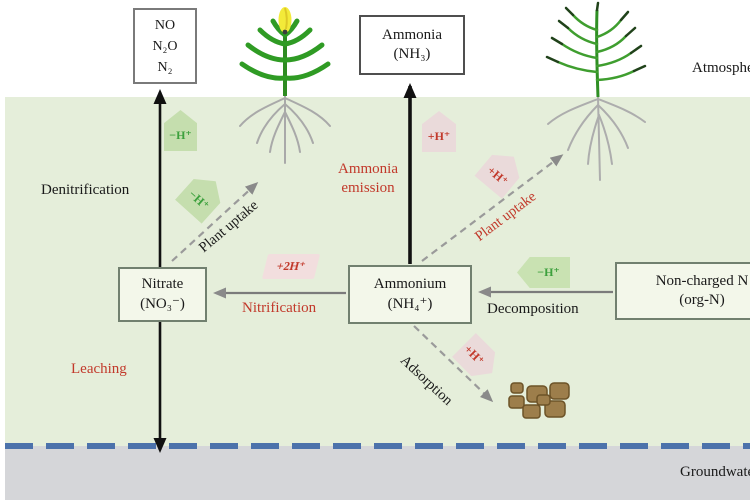 Image resolution: width=750 pixels, height=500 pixels. I want to click on corn-plant, so click(285, 85).